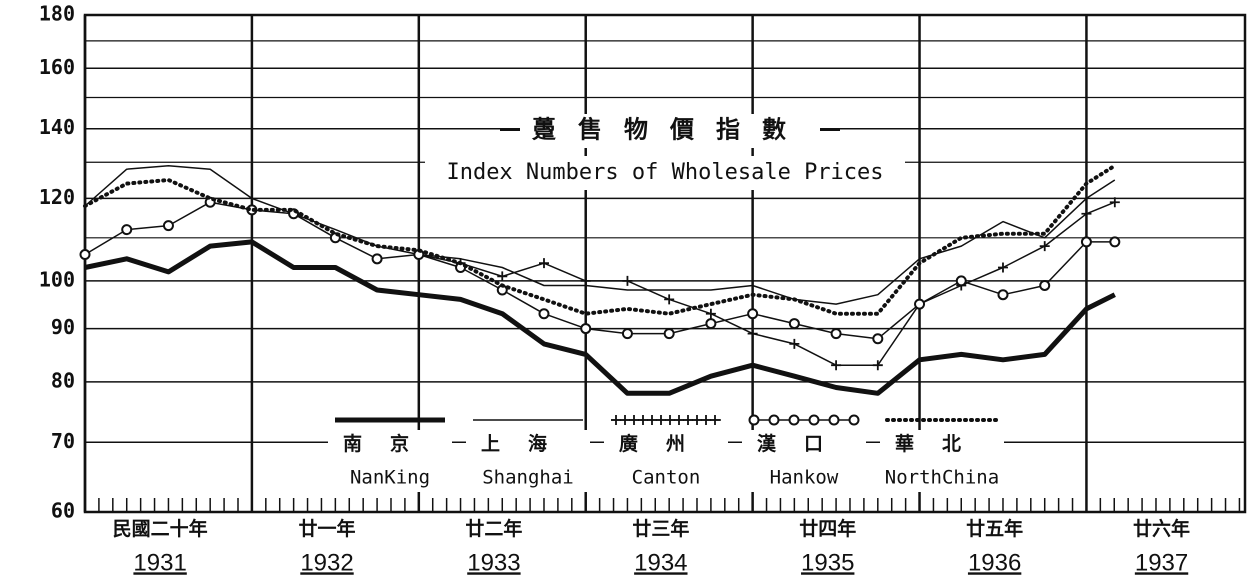 Image resolution: width=1251 pixels, height=583 pixels. Describe the element at coordinates (804, 443) in the screenshot. I see `legend-label-zh: 漢口` at that location.